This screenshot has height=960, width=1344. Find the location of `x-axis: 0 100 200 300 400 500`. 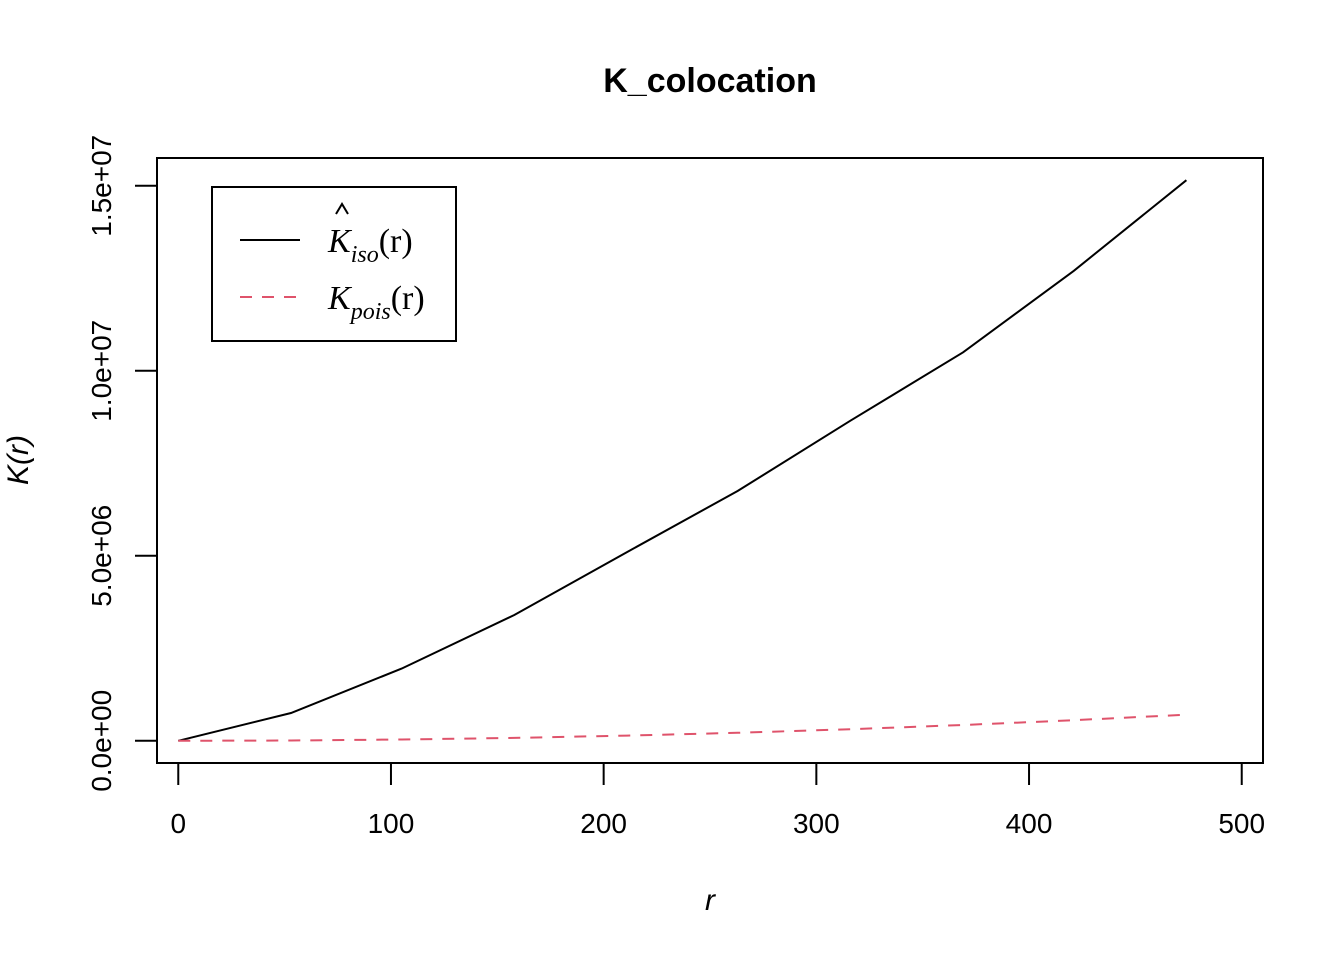

x-axis: 0 100 200 300 400 500 is located at coordinates (717, 800).